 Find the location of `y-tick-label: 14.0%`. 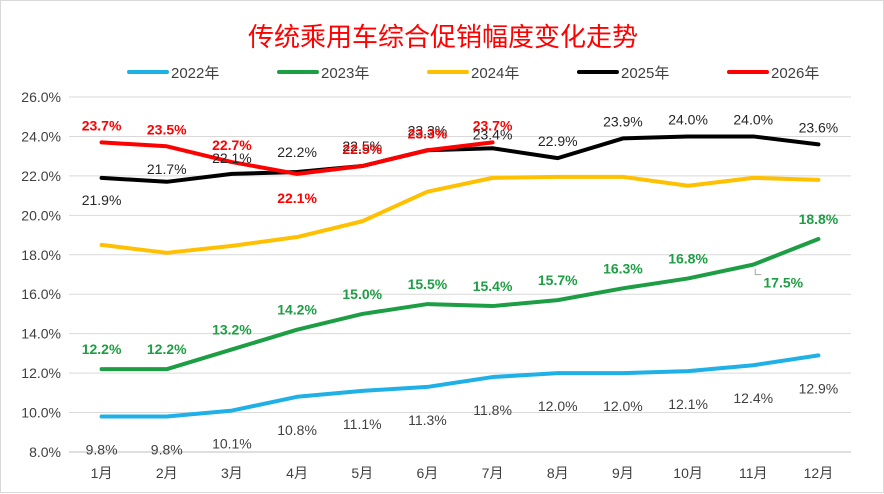

y-tick-label: 14.0% is located at coordinates (41, 334).